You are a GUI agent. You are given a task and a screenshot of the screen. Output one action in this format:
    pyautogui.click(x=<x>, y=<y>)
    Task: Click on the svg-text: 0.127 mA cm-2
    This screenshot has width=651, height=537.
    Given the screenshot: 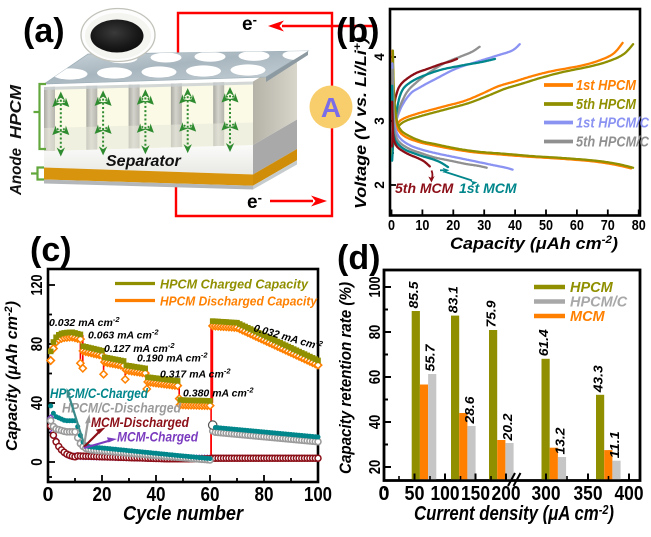 What is the action you would take?
    pyautogui.click(x=139, y=348)
    